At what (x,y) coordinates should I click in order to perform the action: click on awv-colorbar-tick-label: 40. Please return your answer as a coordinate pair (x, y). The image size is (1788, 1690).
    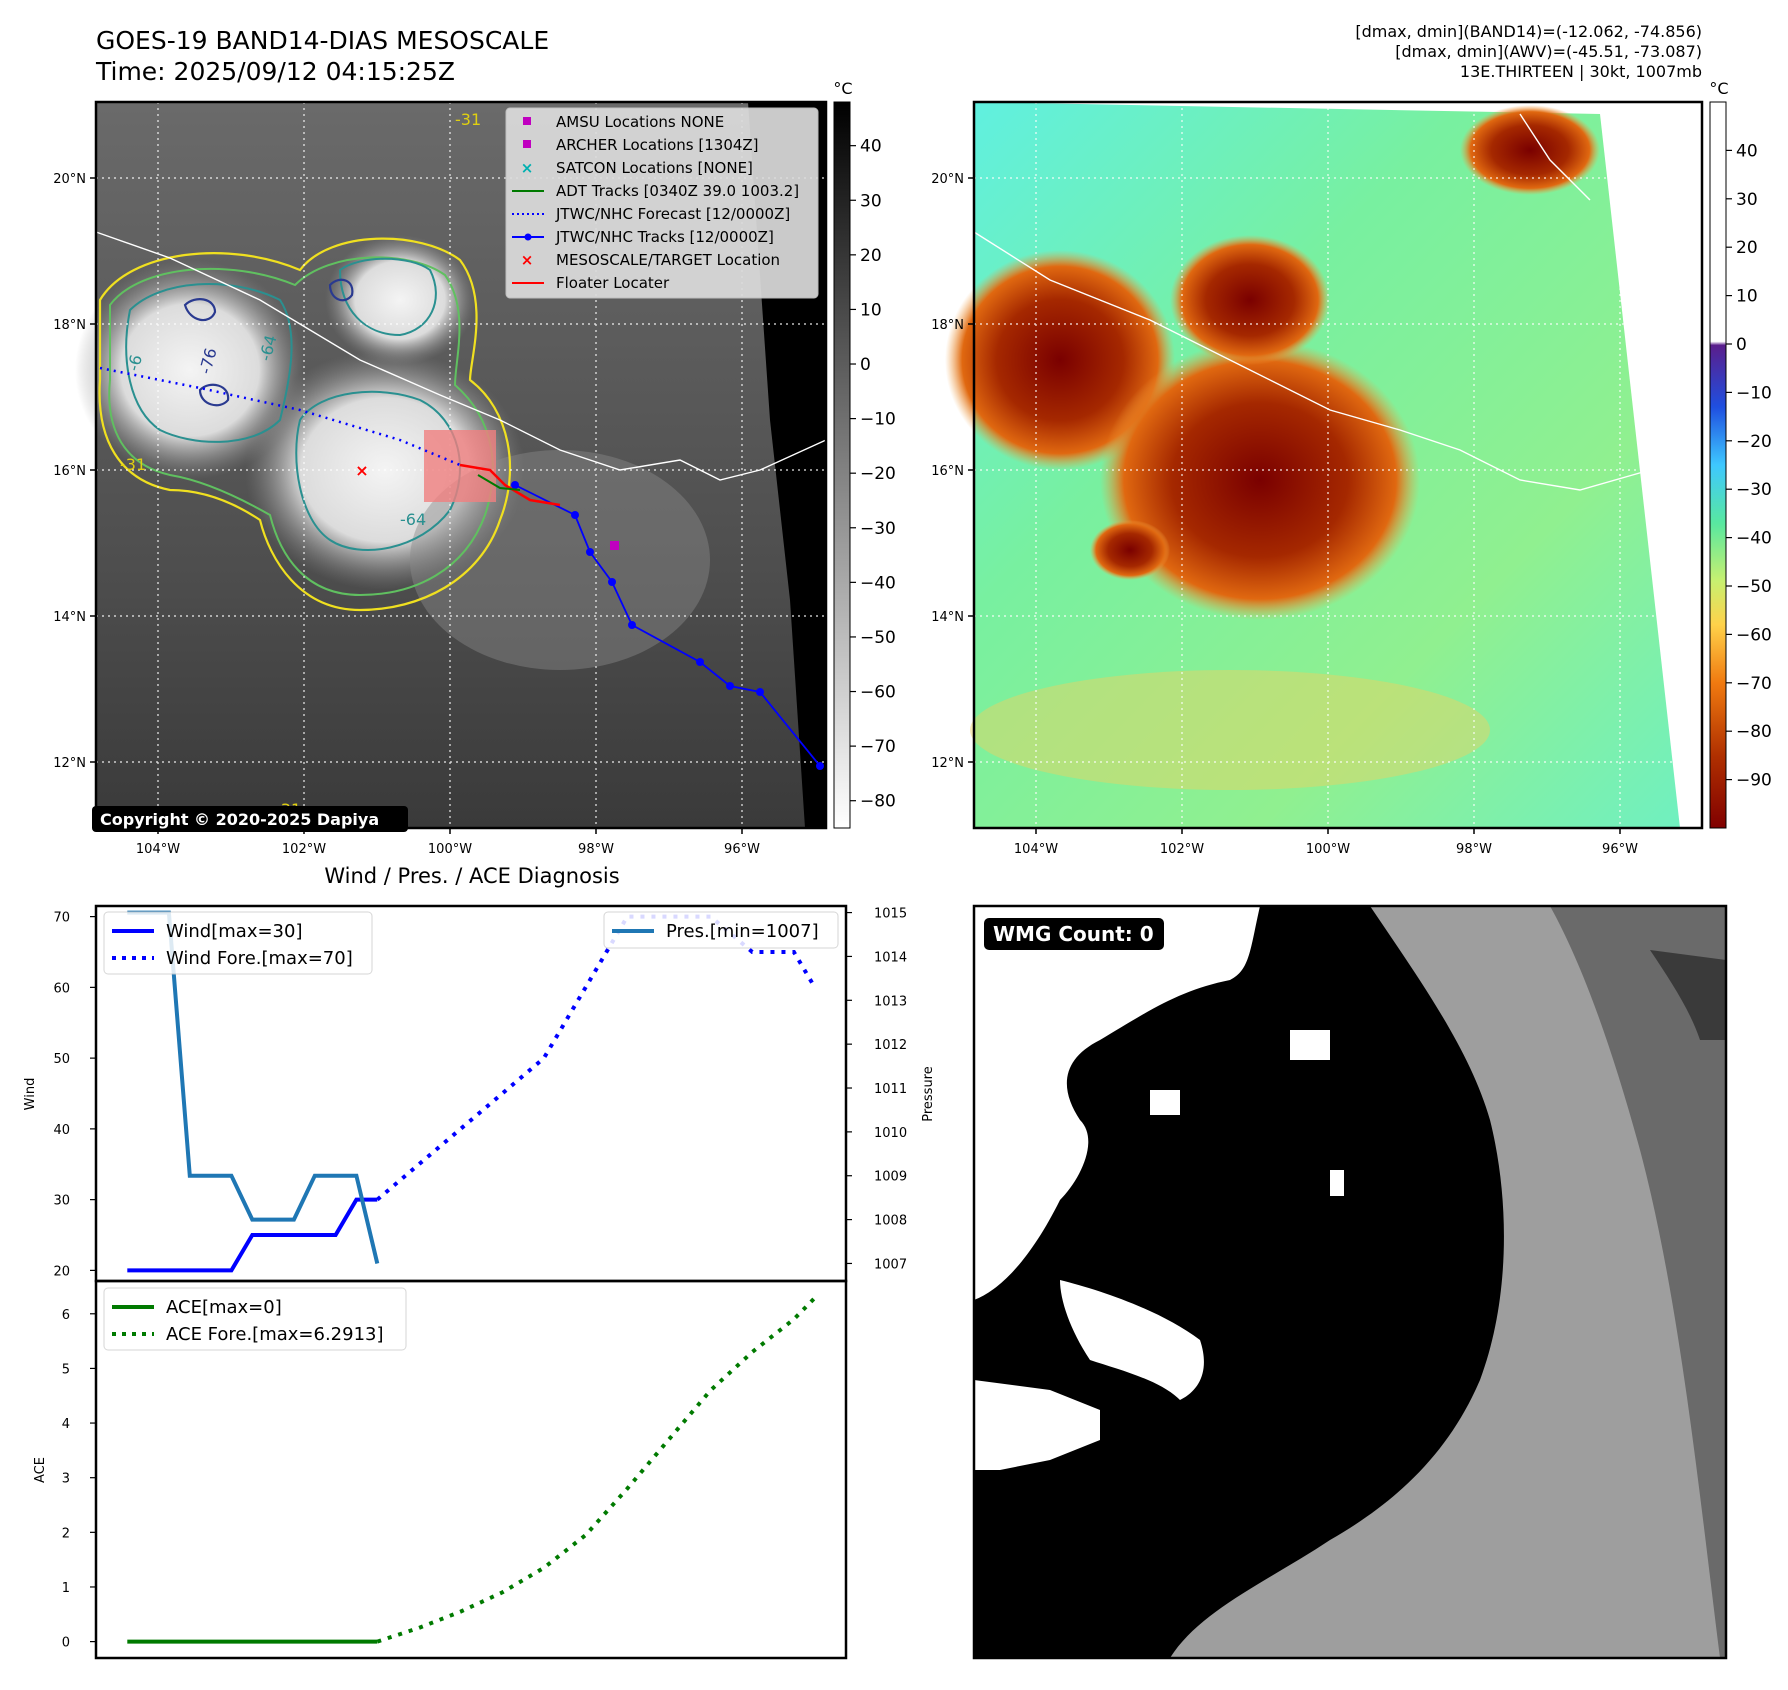
    Looking at the image, I should click on (1747, 151).